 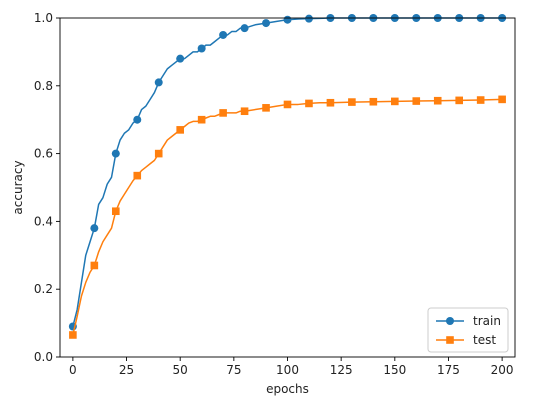 What do you see at coordinates (394, 370) in the screenshot?
I see `x-tick-label: 150` at bounding box center [394, 370].